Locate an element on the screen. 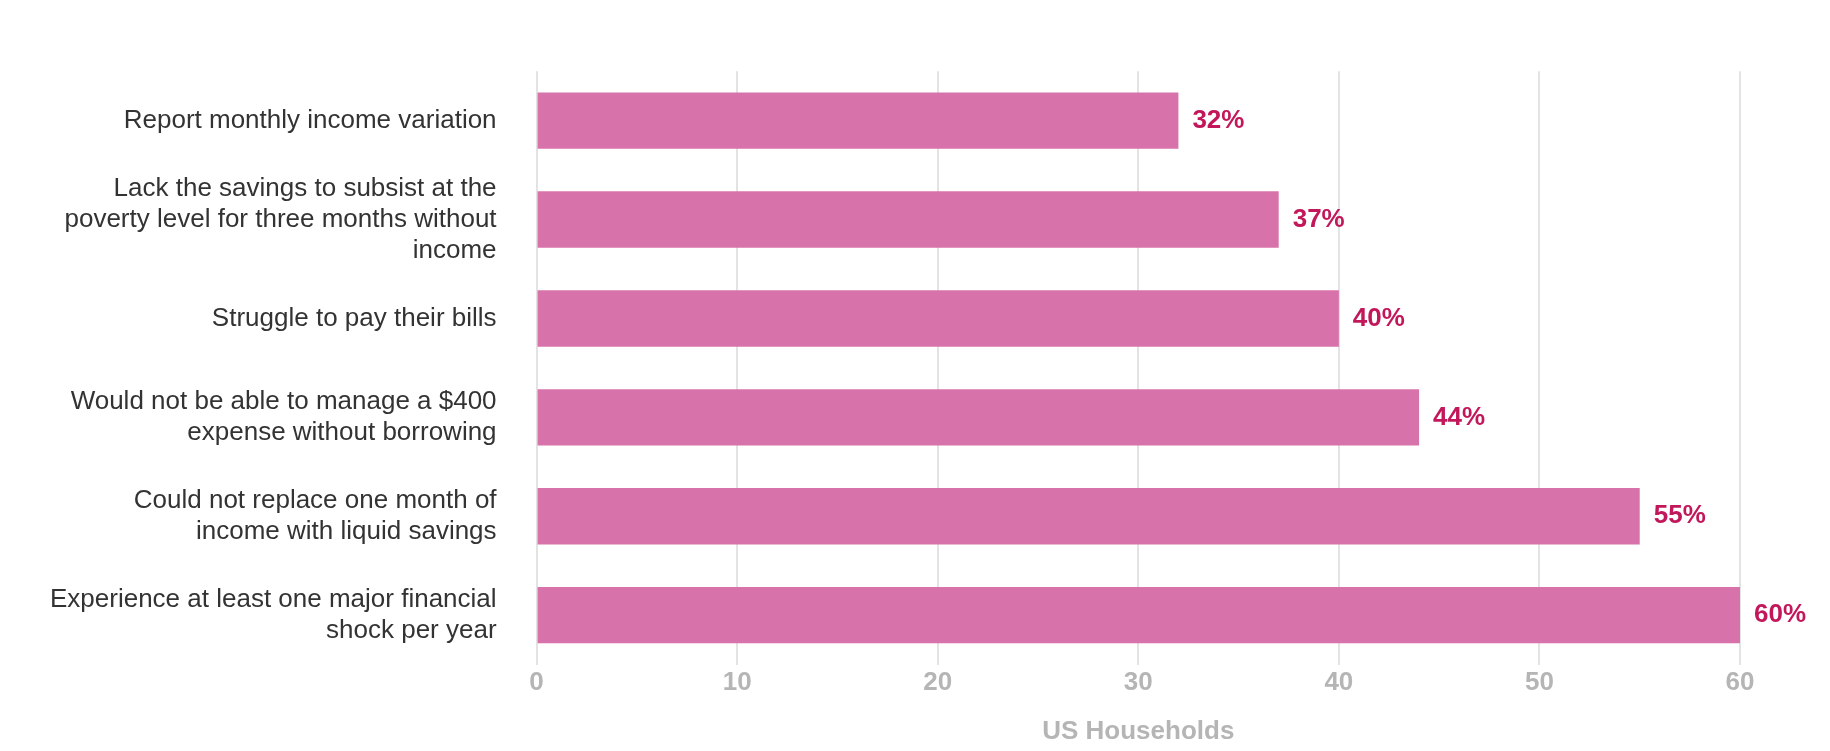  y-tick-label: Could not replace one month of income with liquid savings is located at coordinates (315, 514).